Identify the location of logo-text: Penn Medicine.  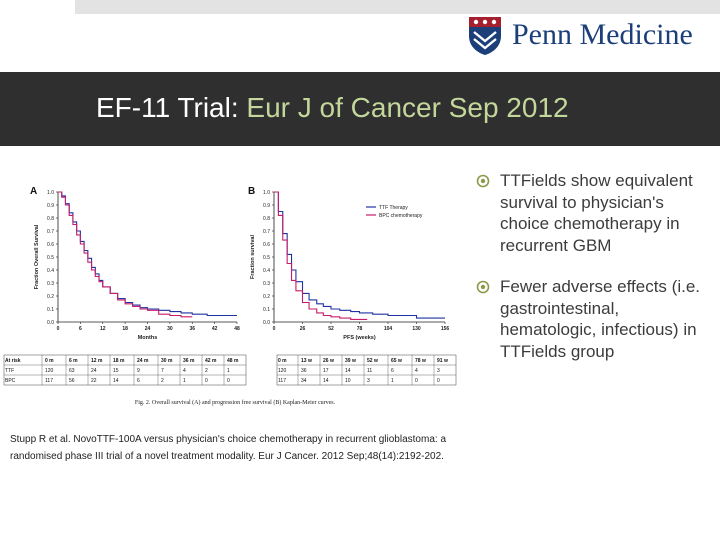
(602, 34).